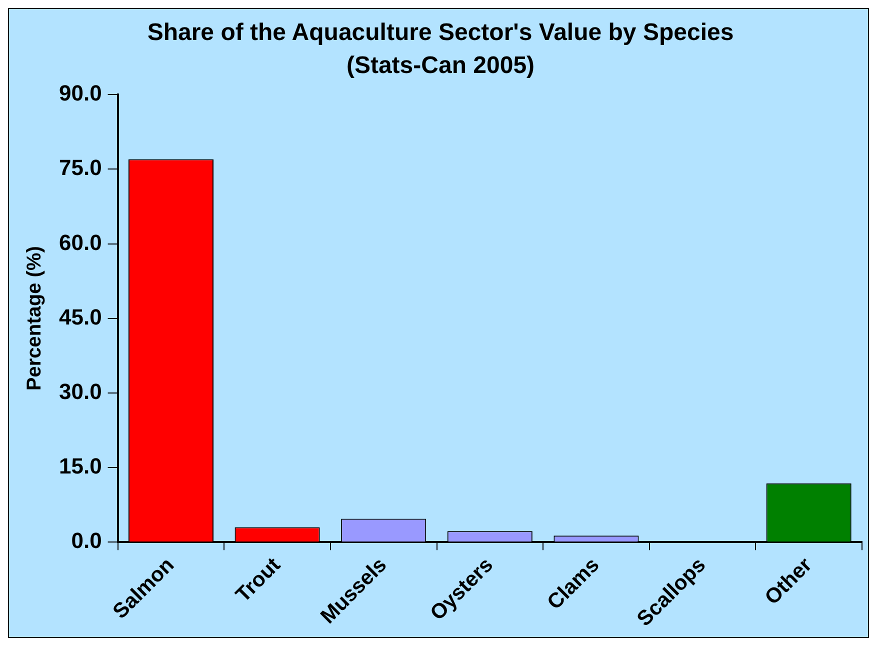 This screenshot has width=877, height=646. I want to click on chart-subtitle: (Stats-Can 2005), so click(440, 65).